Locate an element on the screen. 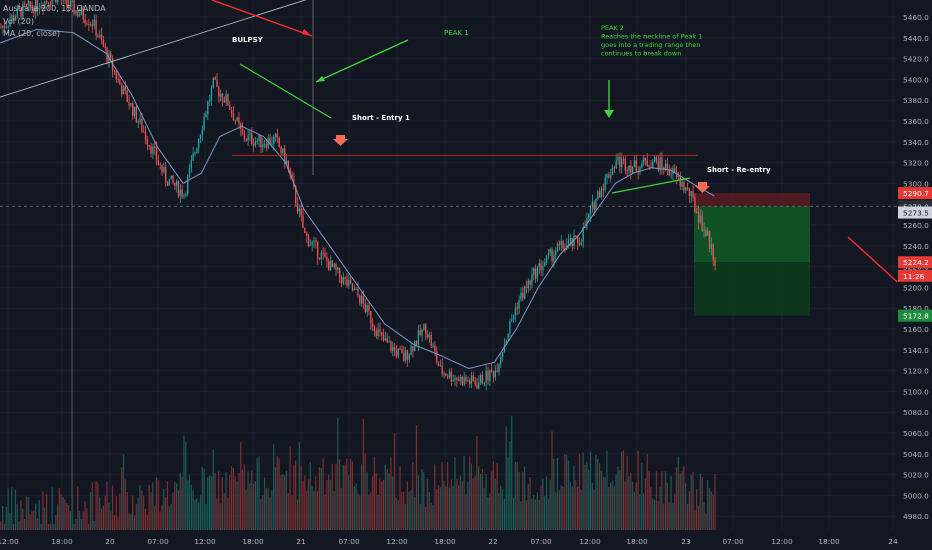 Image resolution: width=932 pixels, height=550 pixels. time-tick-label: 07:00 is located at coordinates (733, 541).